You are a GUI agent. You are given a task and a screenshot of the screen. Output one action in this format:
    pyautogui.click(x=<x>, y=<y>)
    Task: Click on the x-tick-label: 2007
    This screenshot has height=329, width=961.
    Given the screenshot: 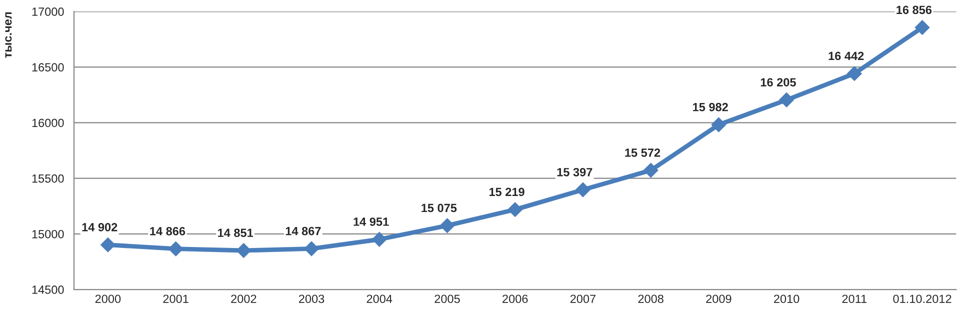 What is the action you would take?
    pyautogui.click(x=583, y=299)
    